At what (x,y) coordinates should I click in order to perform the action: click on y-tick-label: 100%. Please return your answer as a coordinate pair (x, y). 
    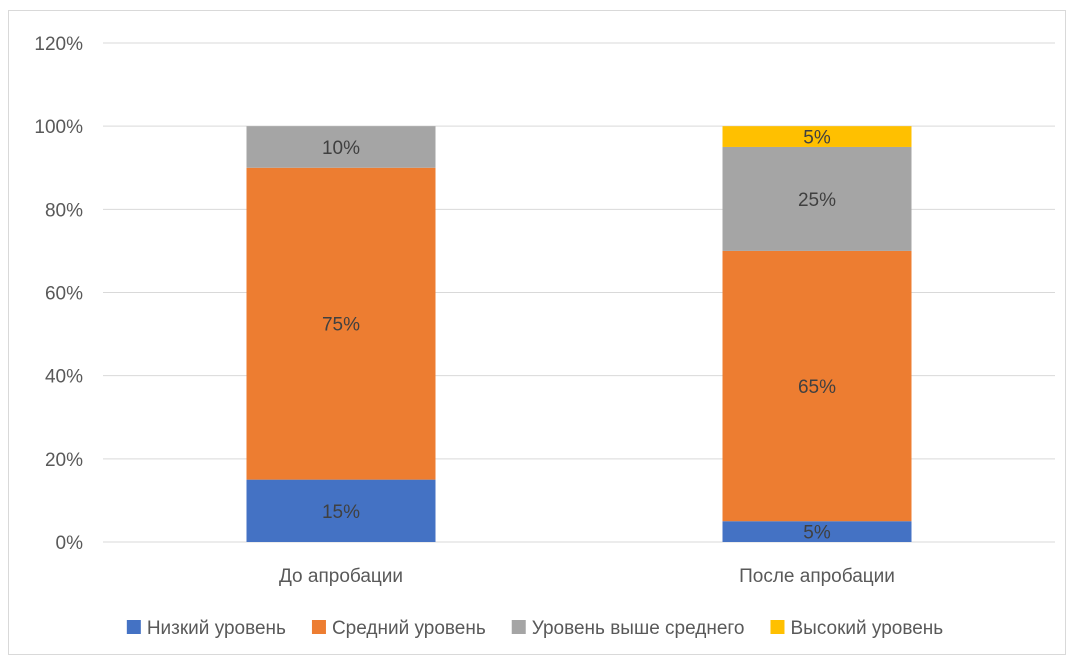
    Looking at the image, I should click on (58, 127).